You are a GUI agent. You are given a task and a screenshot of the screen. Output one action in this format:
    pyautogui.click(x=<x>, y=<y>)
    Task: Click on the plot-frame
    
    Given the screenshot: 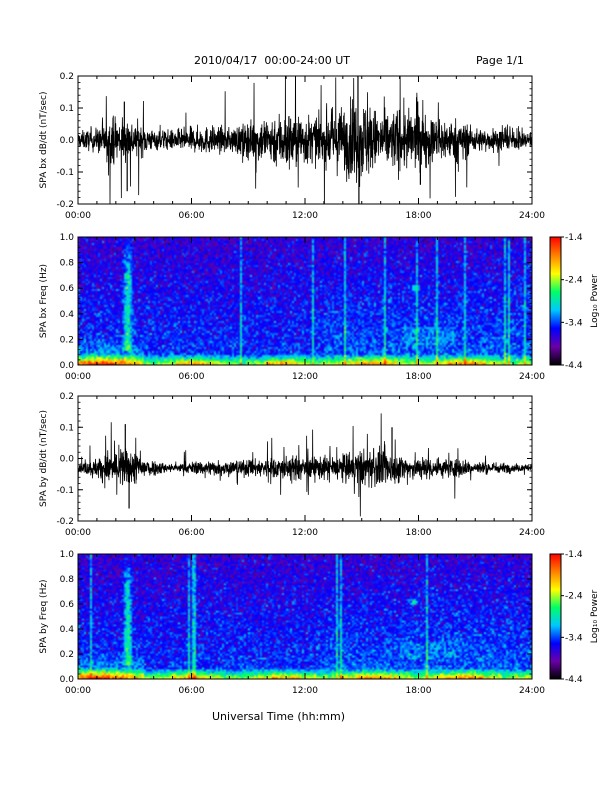 What is the action you would take?
    pyautogui.click(x=305, y=458)
    